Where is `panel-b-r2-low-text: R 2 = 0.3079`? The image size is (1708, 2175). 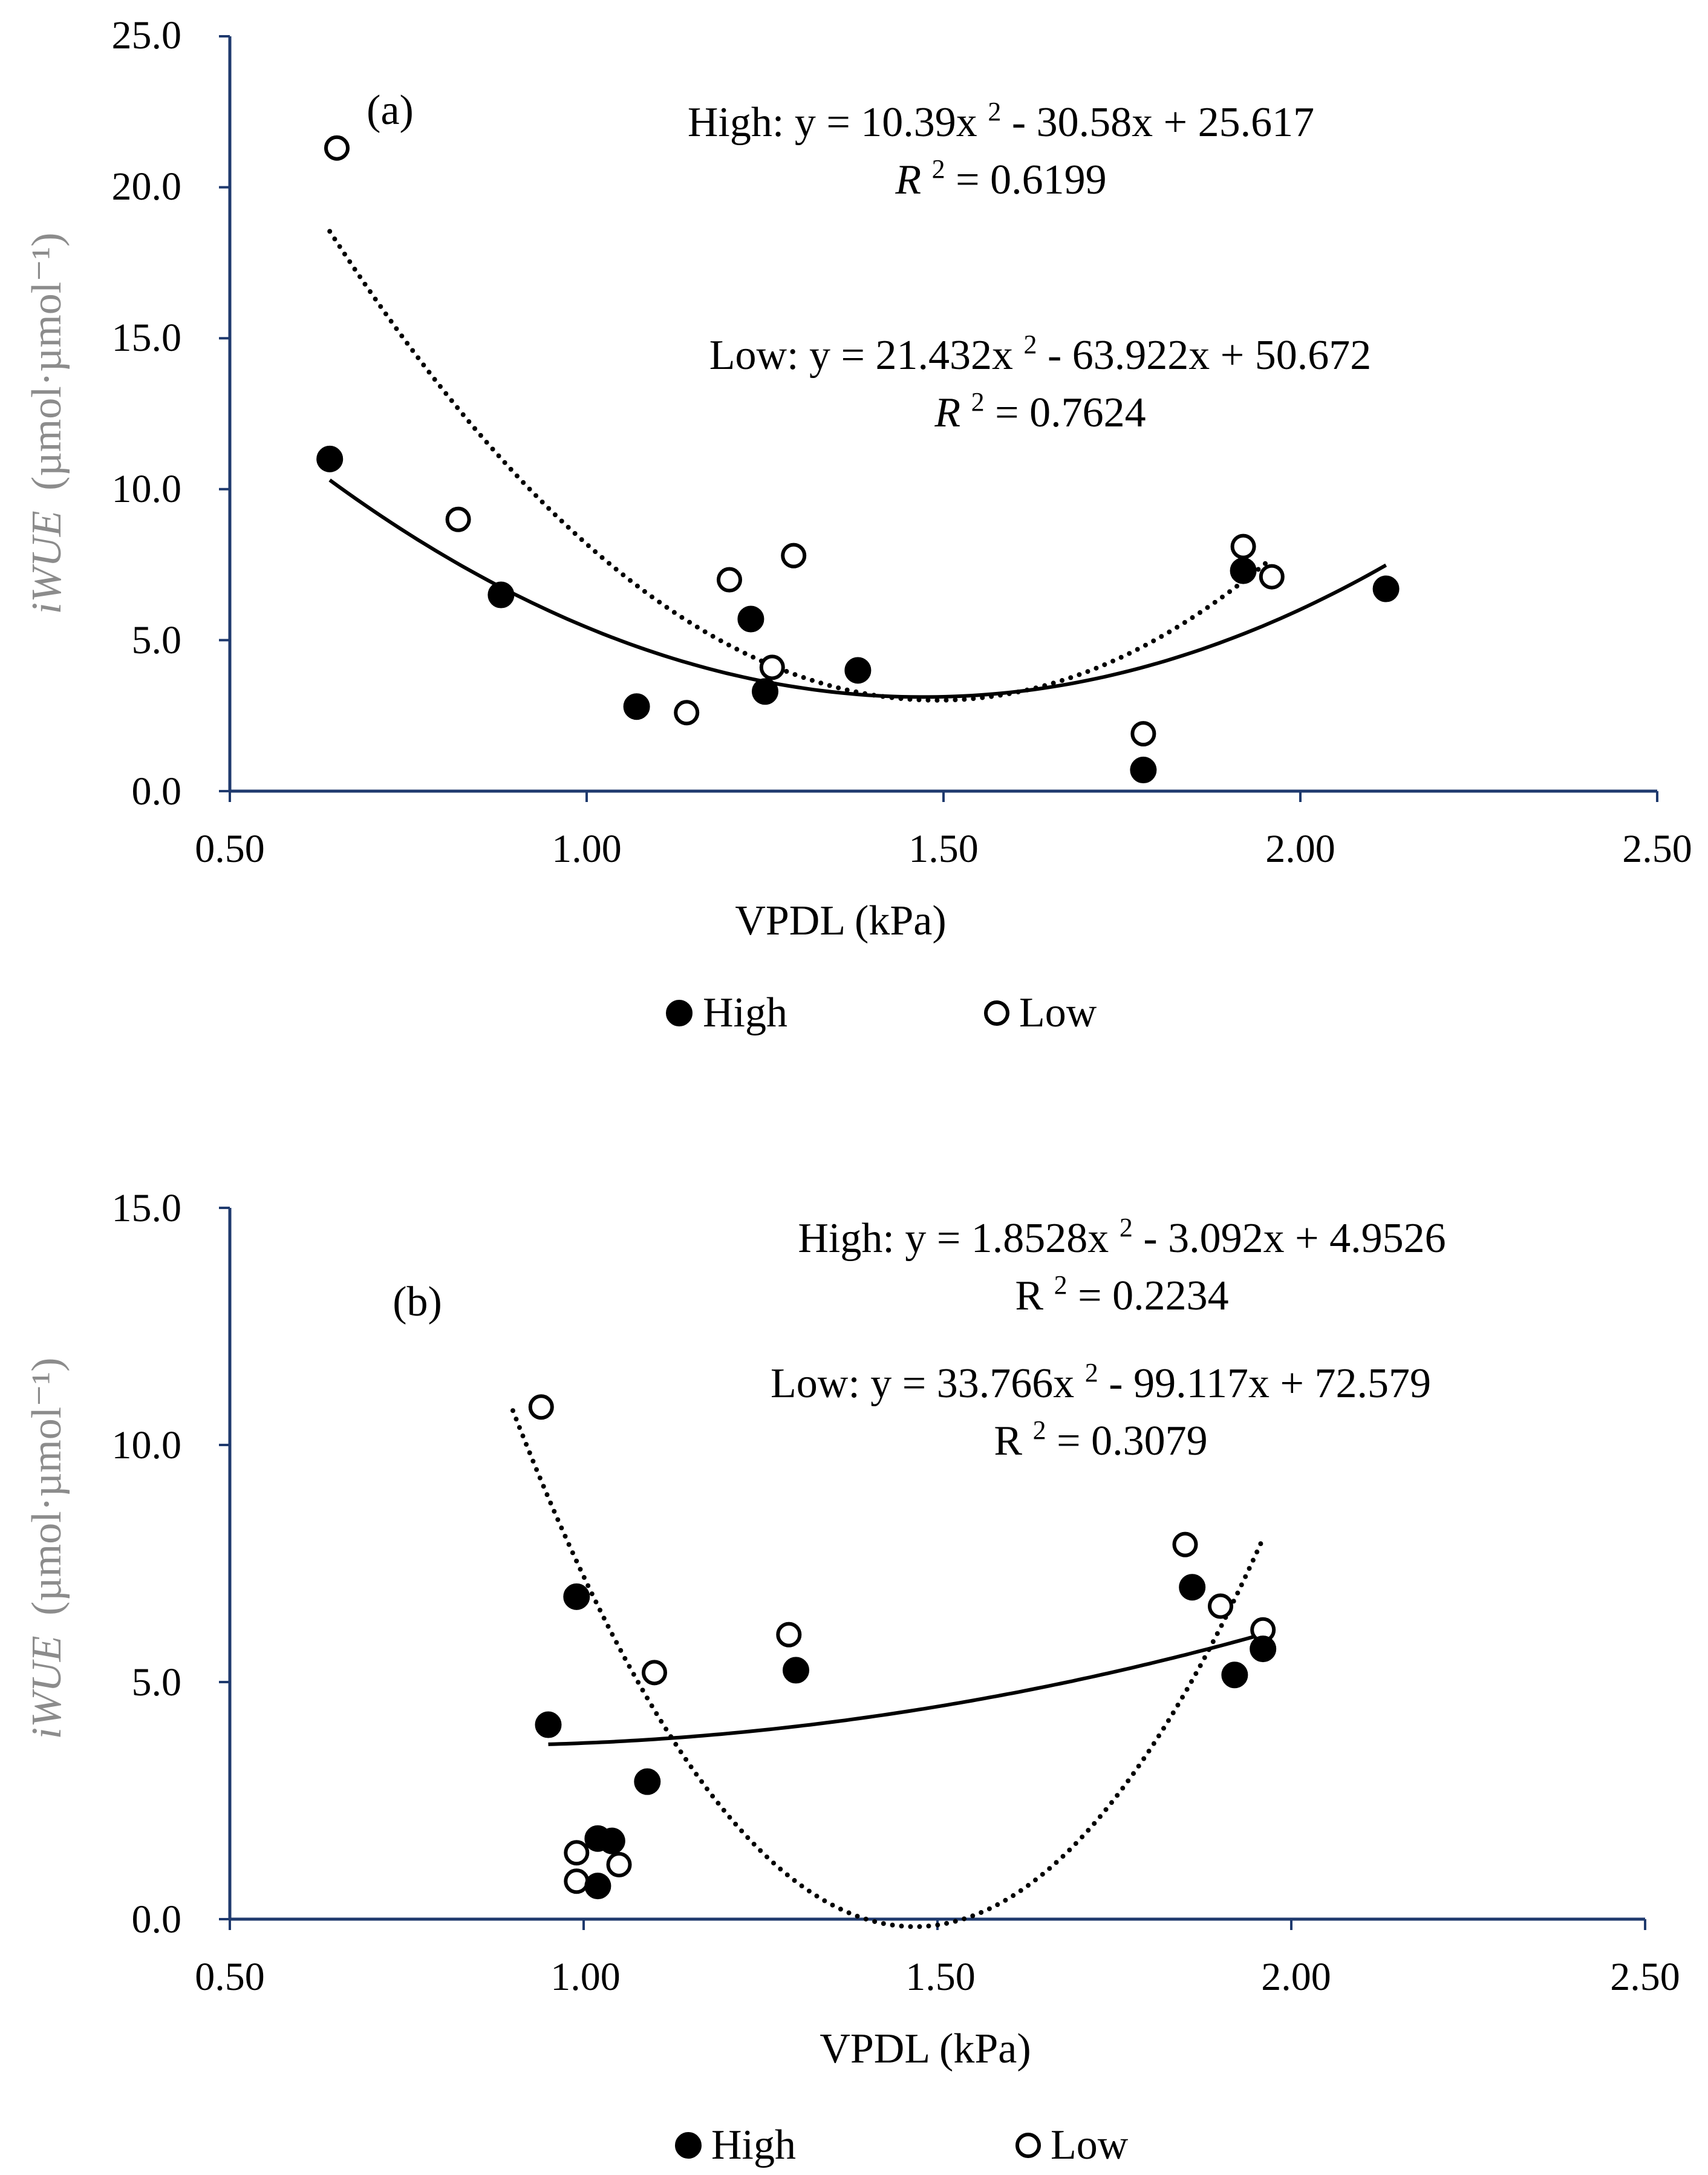 panel-b-r2-low-text: R 2 = 0.3079 is located at coordinates (1100, 1433).